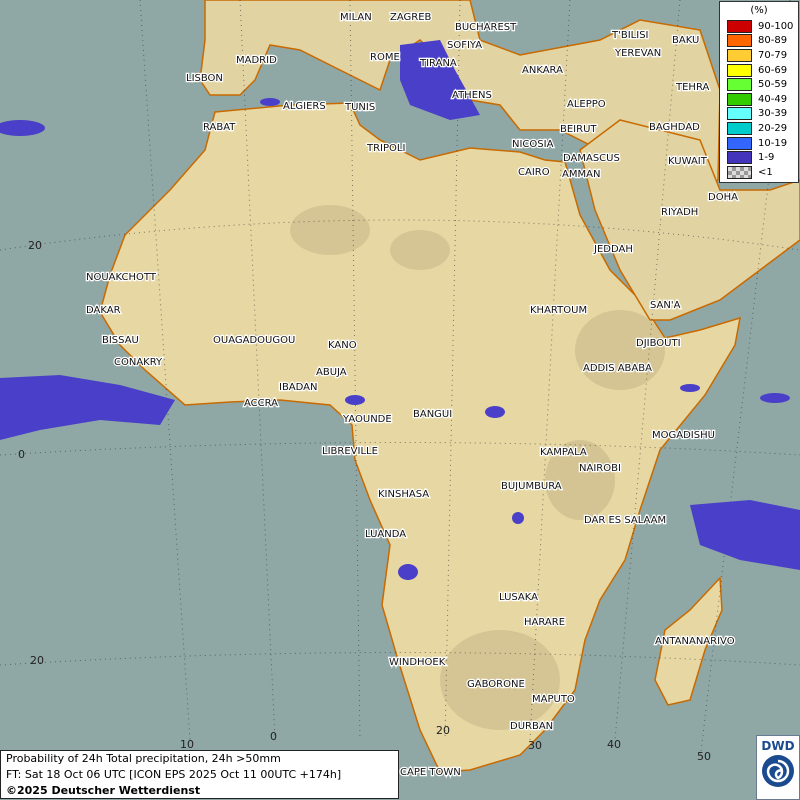 This screenshot has width=800, height=800. What do you see at coordinates (472, 95) in the screenshot?
I see `city-label: ATHENS` at bounding box center [472, 95].